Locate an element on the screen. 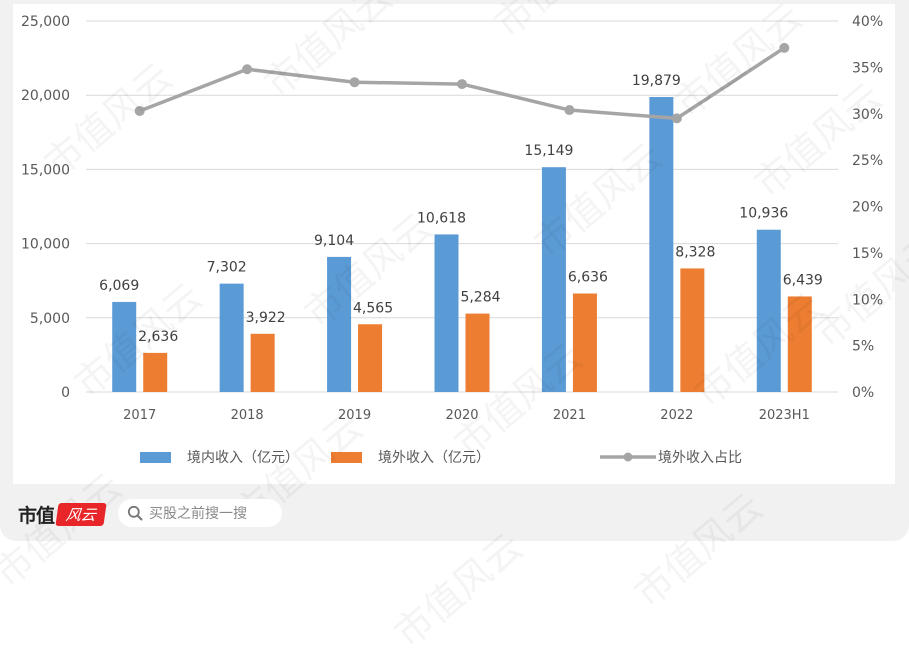 This screenshot has height=657, width=909. data-label-domestic: 6,069 is located at coordinates (119, 286).